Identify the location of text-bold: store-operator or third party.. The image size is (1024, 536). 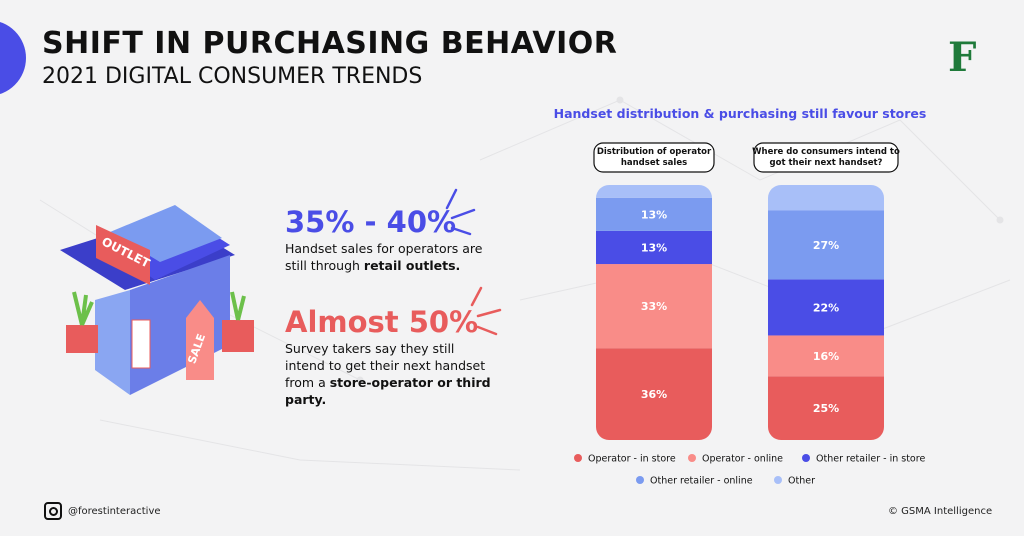
(388, 391).